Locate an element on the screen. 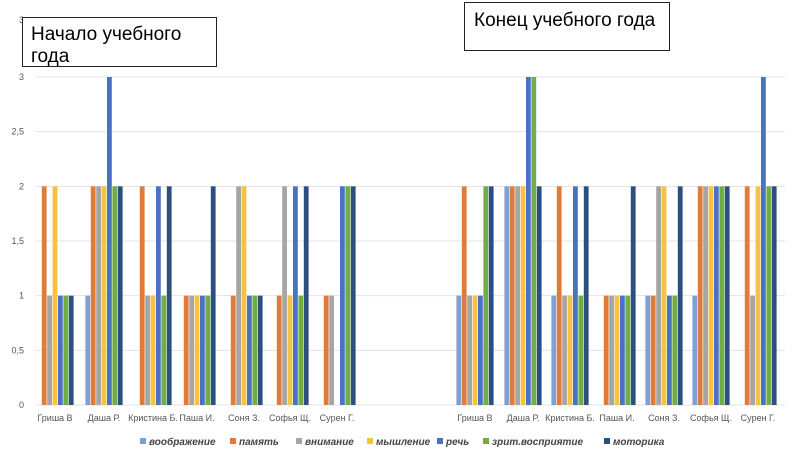 The image size is (800, 462). legend-label: моторика is located at coordinates (639, 442).